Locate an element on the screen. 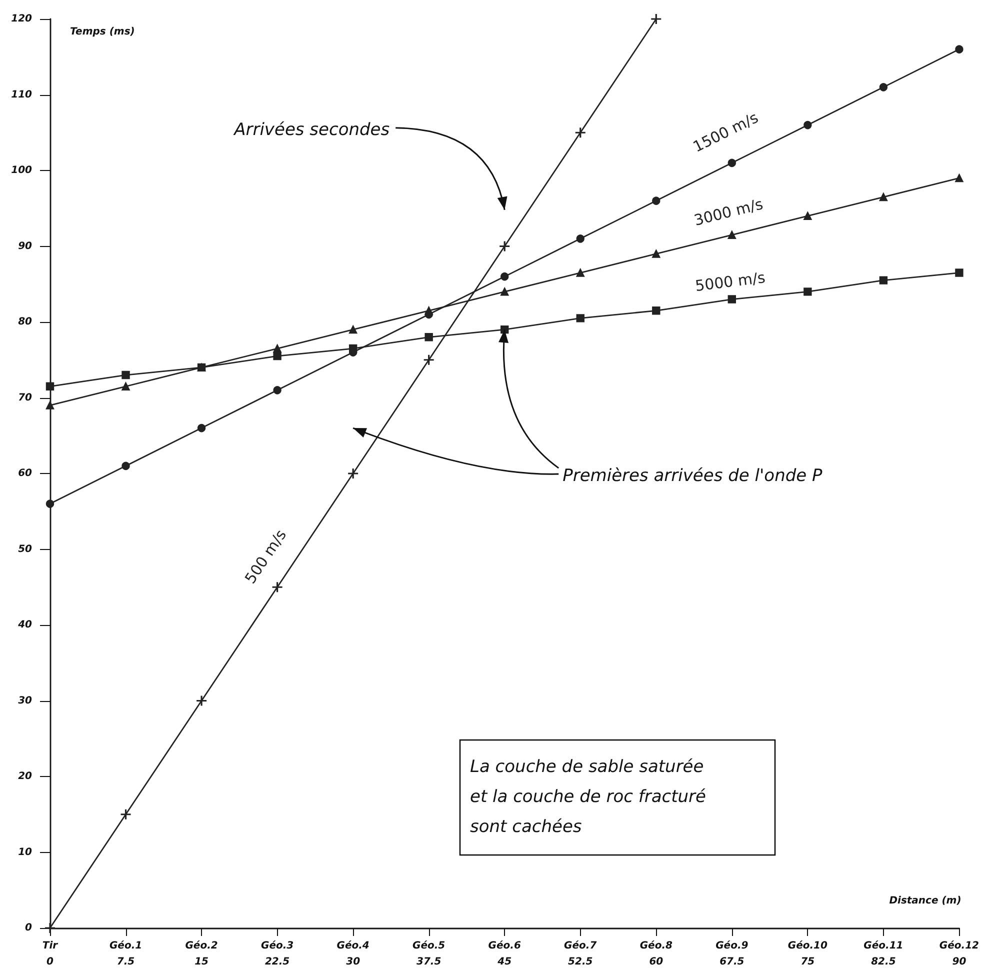 This screenshot has width=982, height=980. x-tick-label: Tir 0 is located at coordinates (50, 954).